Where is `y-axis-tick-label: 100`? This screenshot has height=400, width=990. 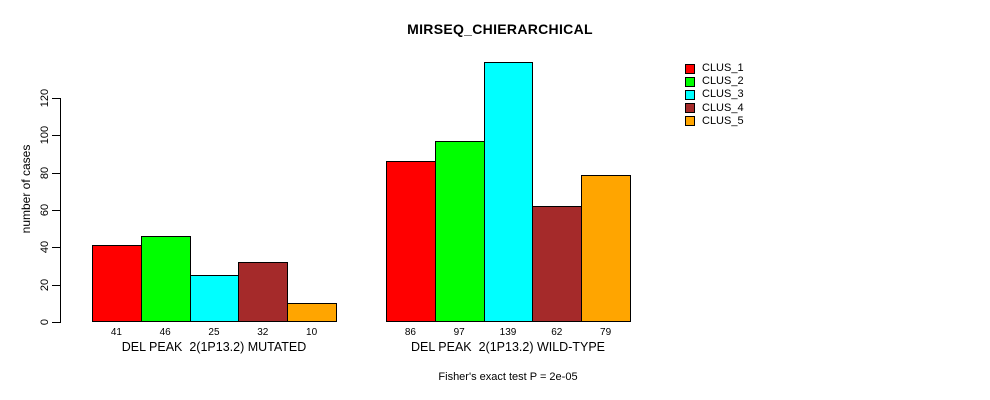 y-axis-tick-label: 100 is located at coordinates (45, 135).